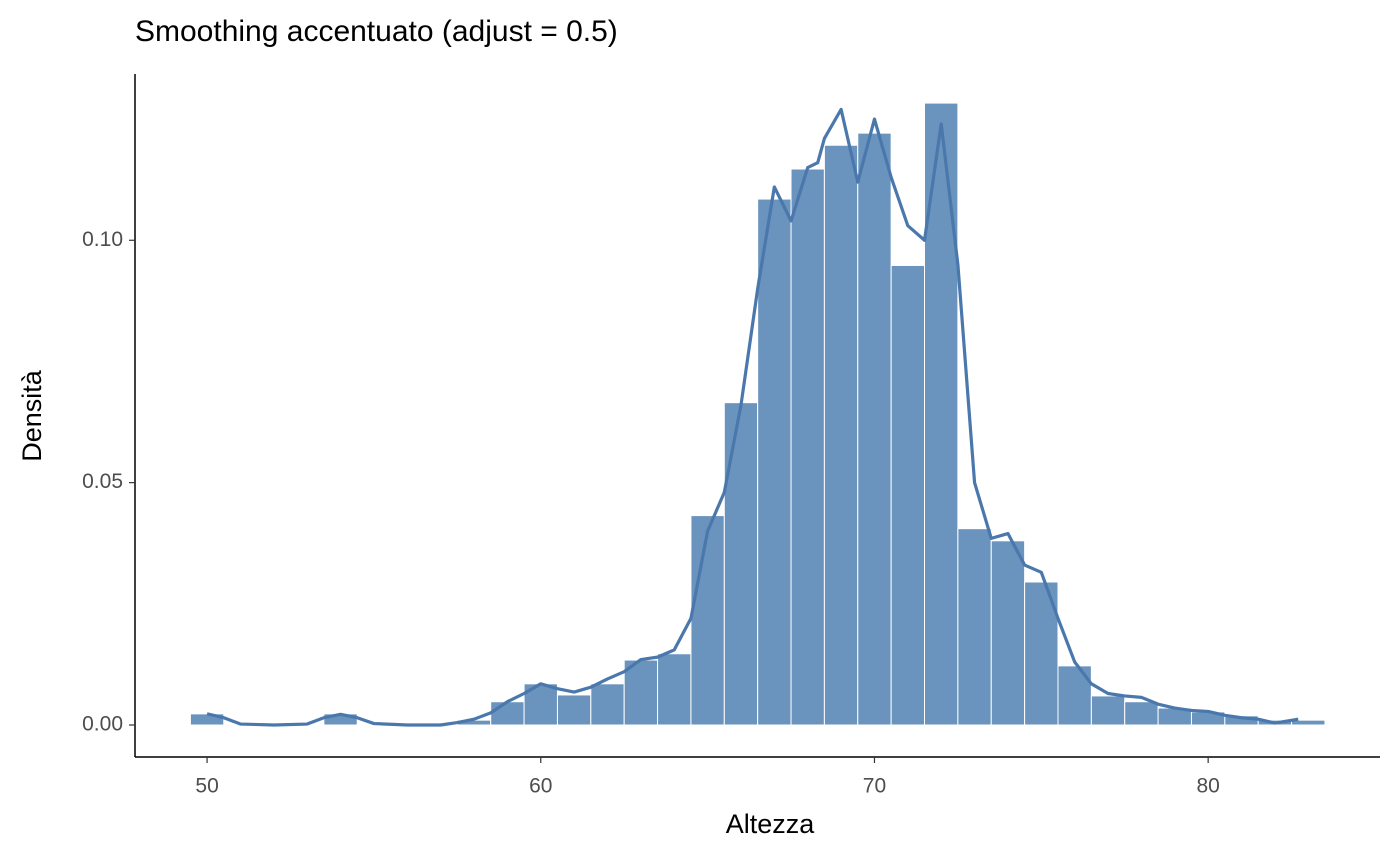 The width and height of the screenshot is (1400, 865). What do you see at coordinates (376, 31) in the screenshot?
I see `chart-title: Smoothing accentuato (adjust = 0.5)` at bounding box center [376, 31].